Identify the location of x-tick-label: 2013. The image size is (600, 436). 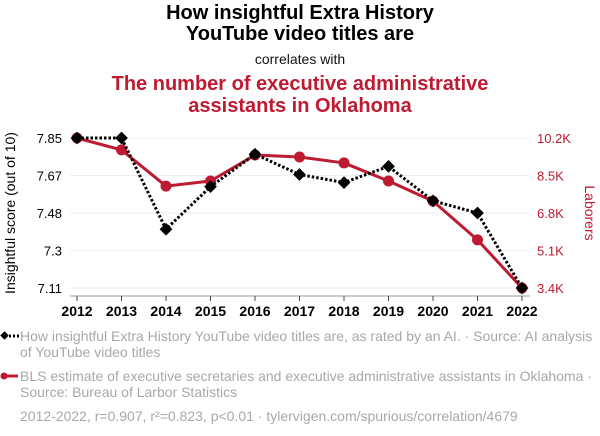
(121, 311).